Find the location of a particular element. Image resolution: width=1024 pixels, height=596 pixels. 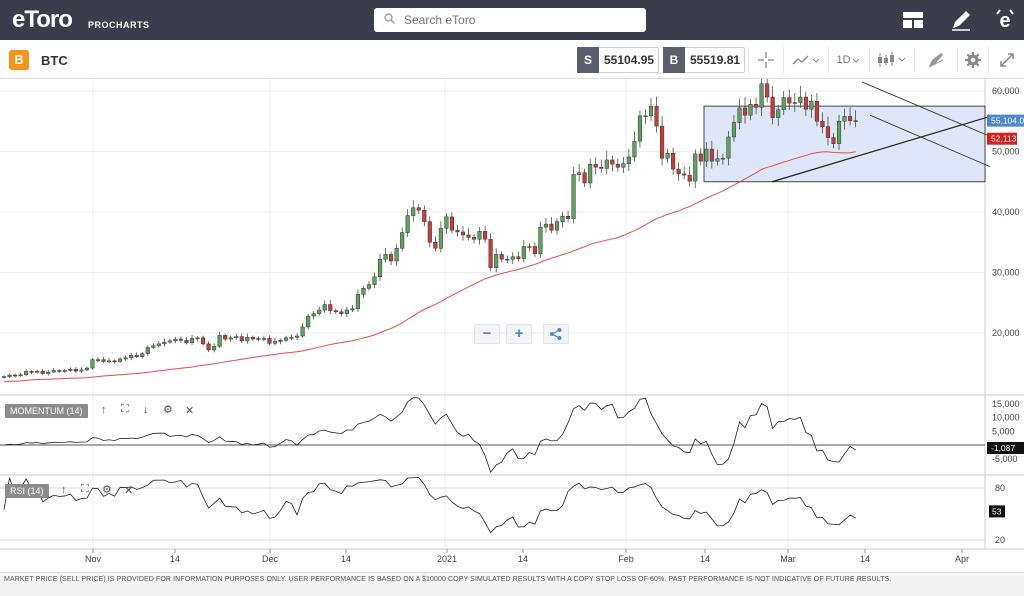

sell-price-button: S 55104.95 is located at coordinates (618, 60).